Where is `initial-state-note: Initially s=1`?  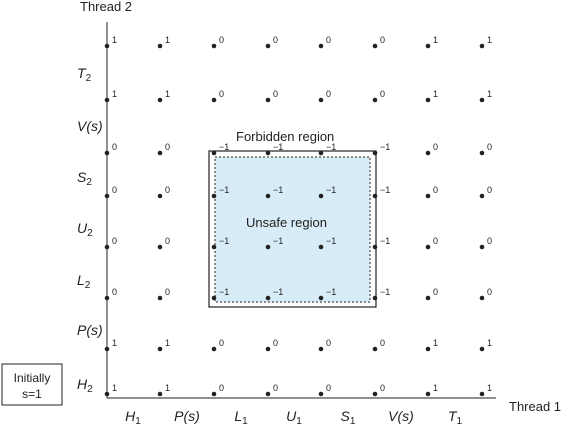 initial-state-note: Initially s=1 is located at coordinates (32, 384).